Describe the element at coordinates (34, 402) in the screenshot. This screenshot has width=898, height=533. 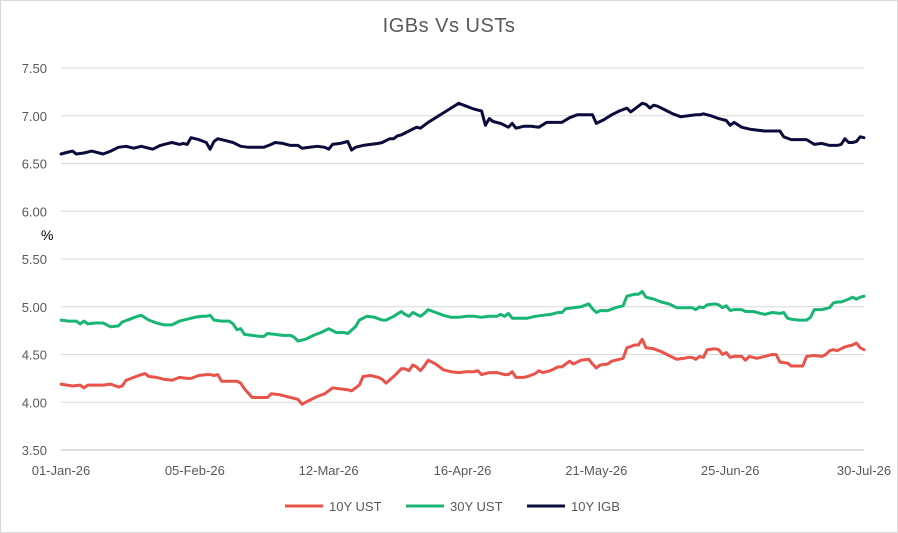
I see `y-tick-label: 4.00` at that location.